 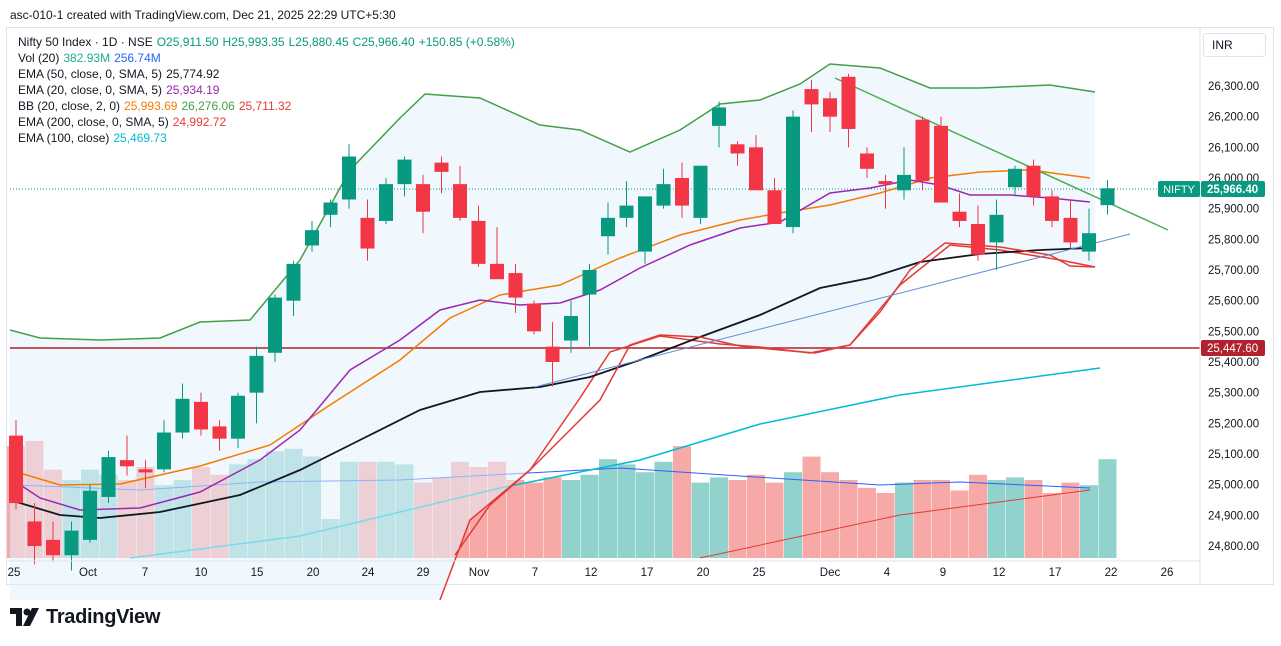 I want to click on x-tick-label: 12, so click(x=999, y=573).